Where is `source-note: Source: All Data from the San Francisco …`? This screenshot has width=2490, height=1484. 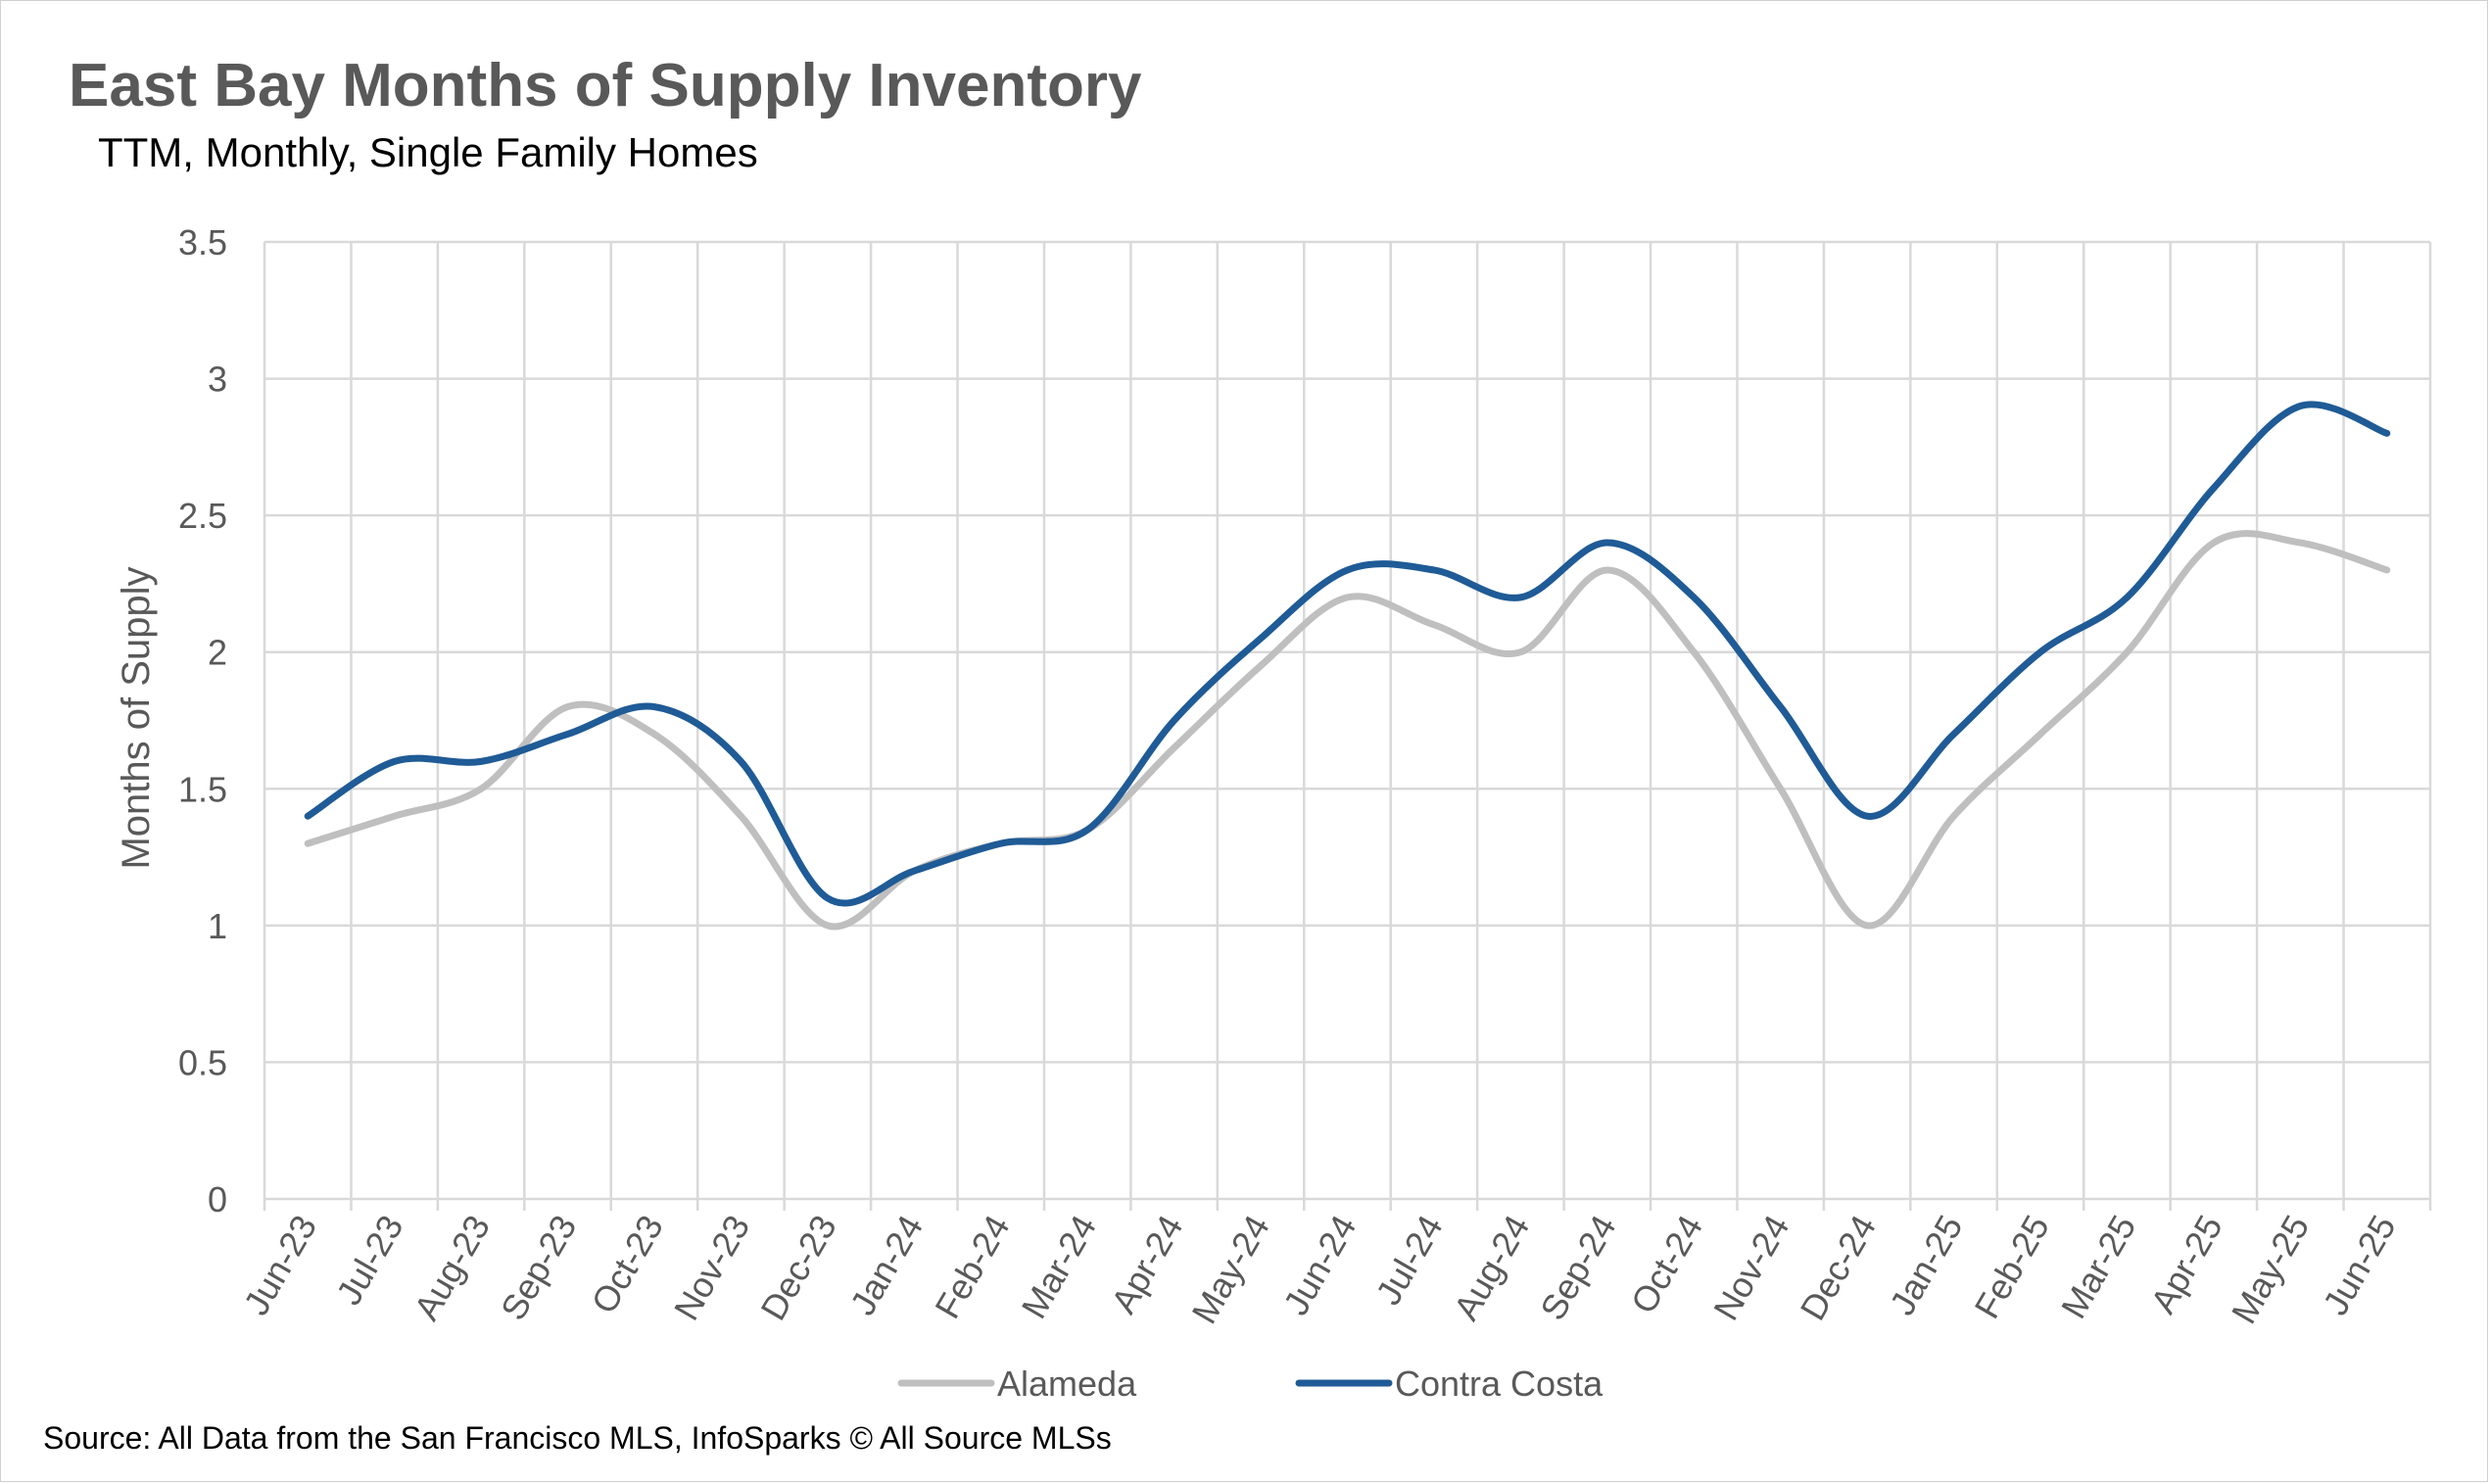 source-note: Source: All Data from the San Francisco … is located at coordinates (577, 1438).